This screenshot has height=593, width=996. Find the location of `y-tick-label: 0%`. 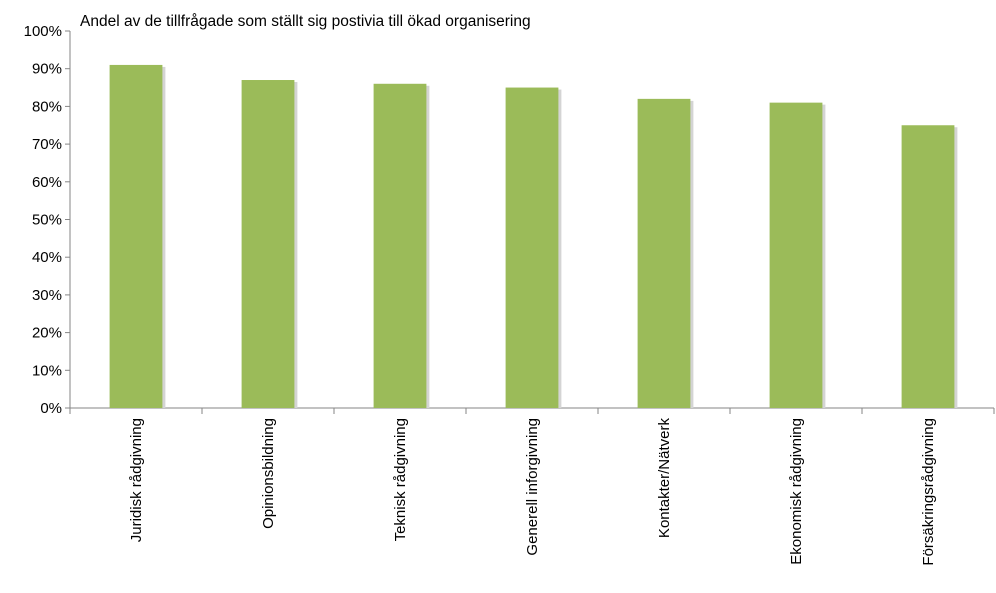

y-tick-label: 0% is located at coordinates (51, 408).